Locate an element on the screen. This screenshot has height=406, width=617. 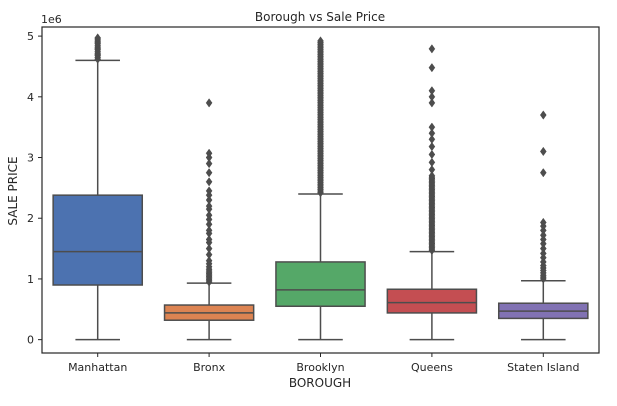
y-tick-label: 5 is located at coordinates (30, 36).